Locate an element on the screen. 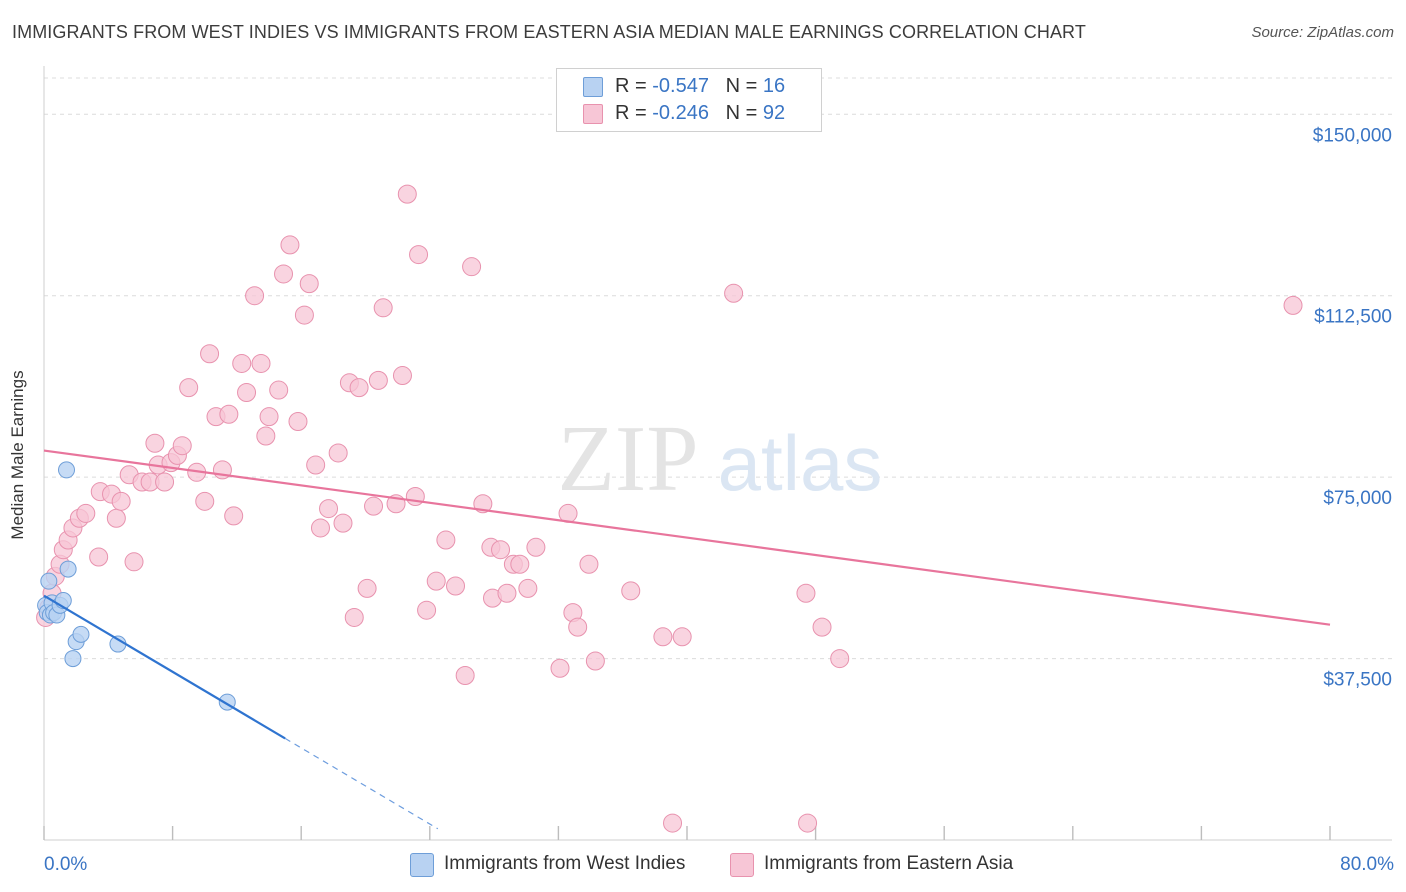  y-tick-label: $150,000 is located at coordinates (1352, 135).